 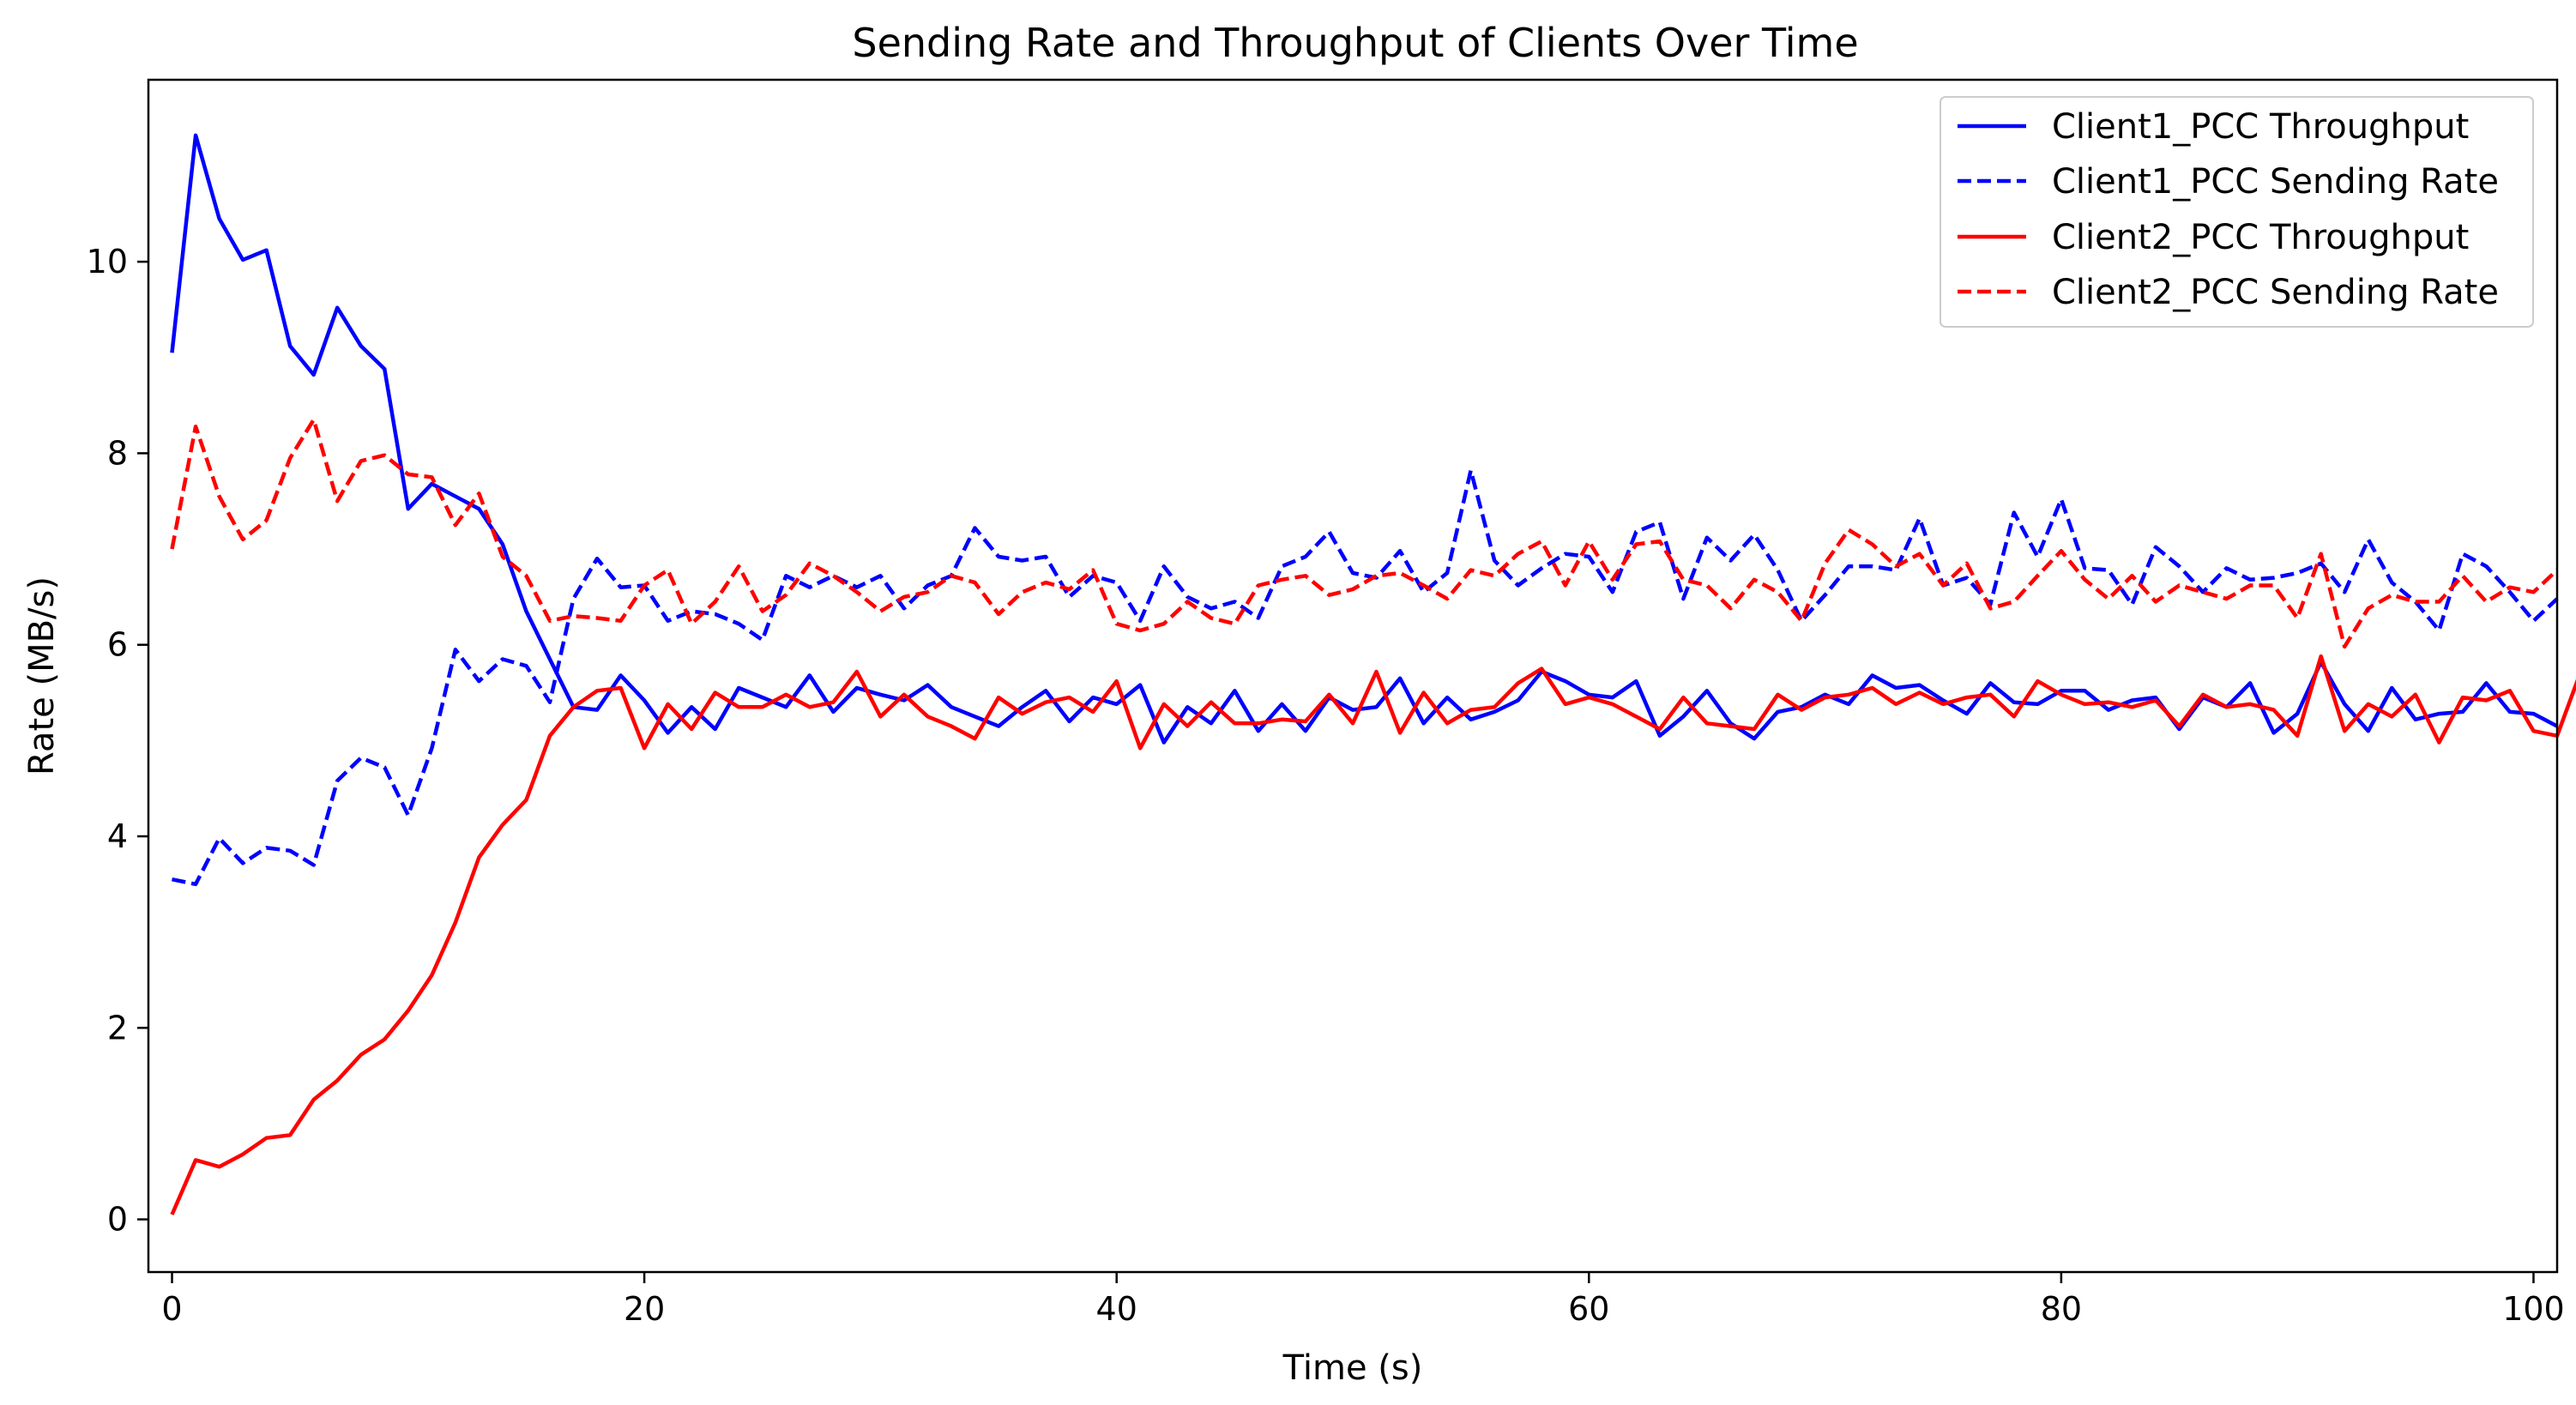 I want to click on legend-label-client2-throughput: Client2_PCC Throughput, so click(x=2260, y=237).